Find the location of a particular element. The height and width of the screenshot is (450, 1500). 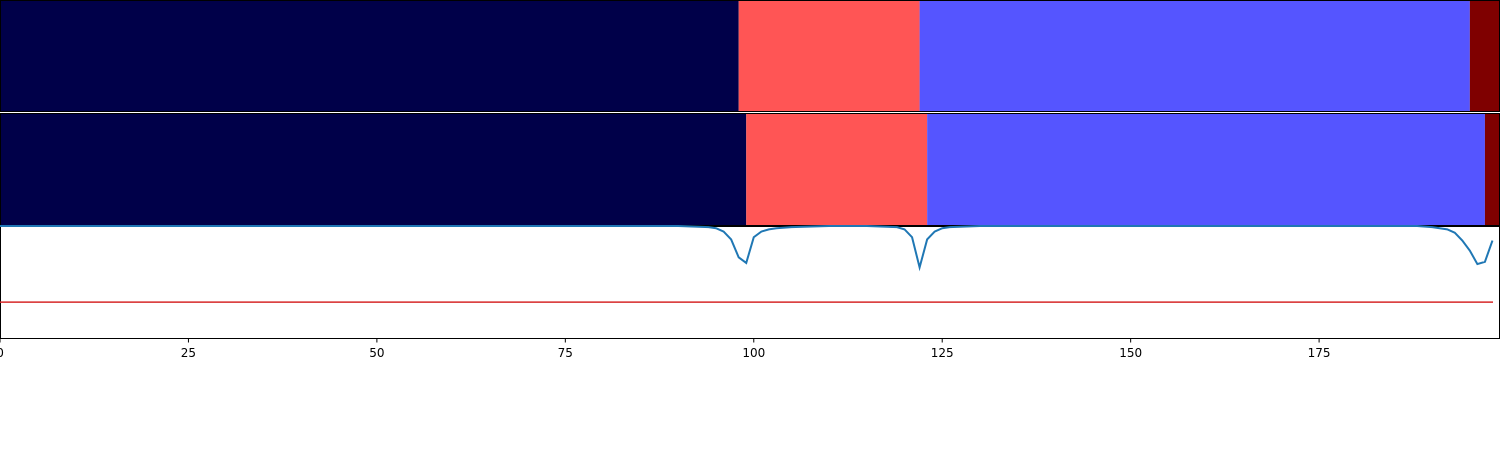

x-tick-label: 150 is located at coordinates (1130, 353).